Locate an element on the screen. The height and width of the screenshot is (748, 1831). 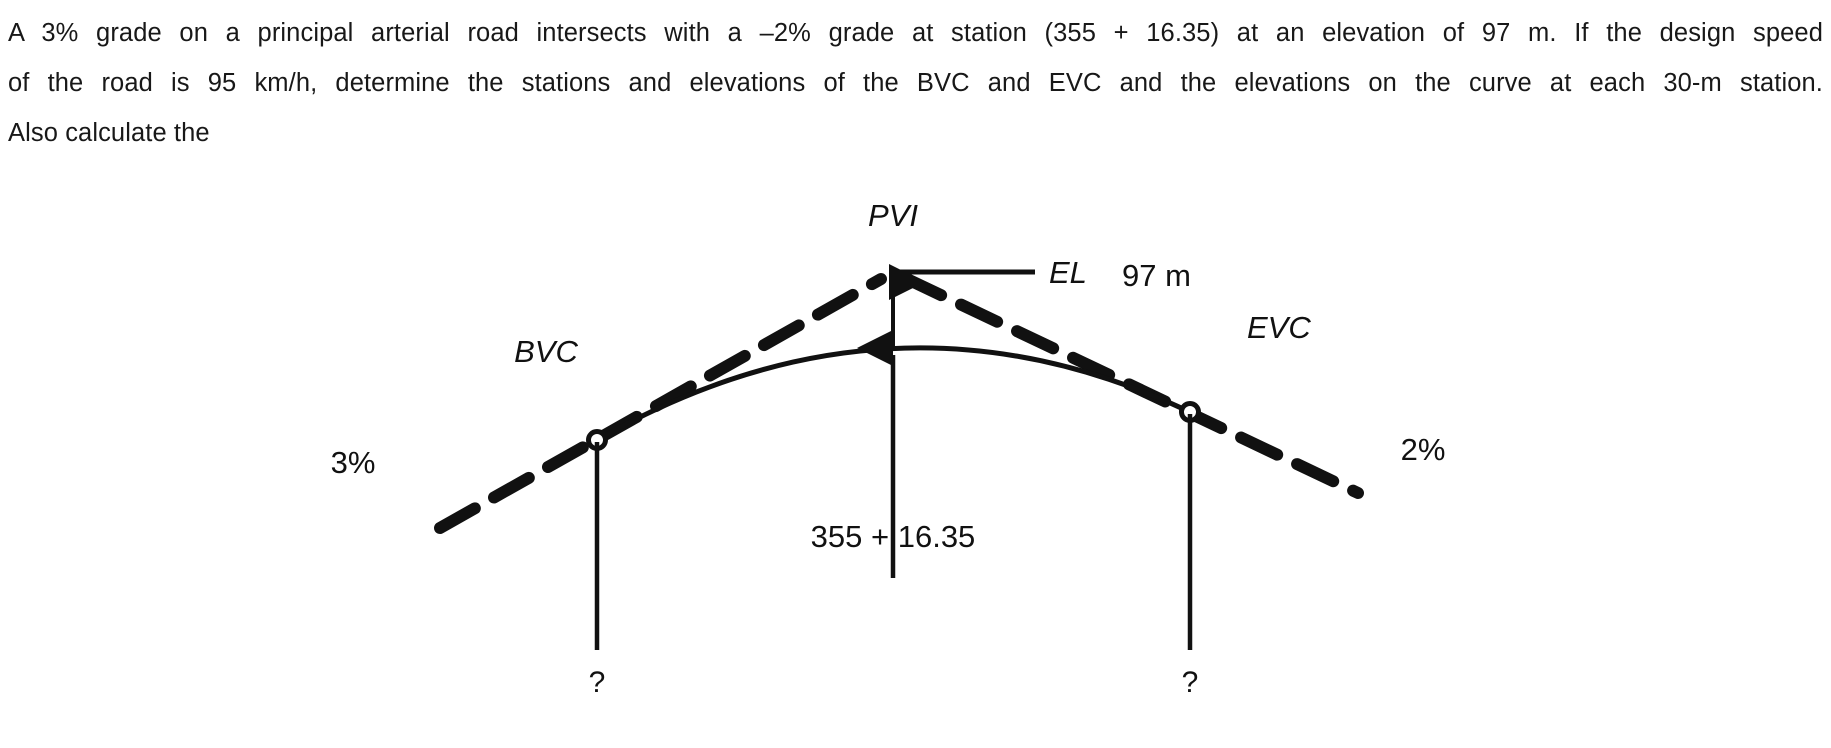
pvi-label: PVI is located at coordinates (893, 215).